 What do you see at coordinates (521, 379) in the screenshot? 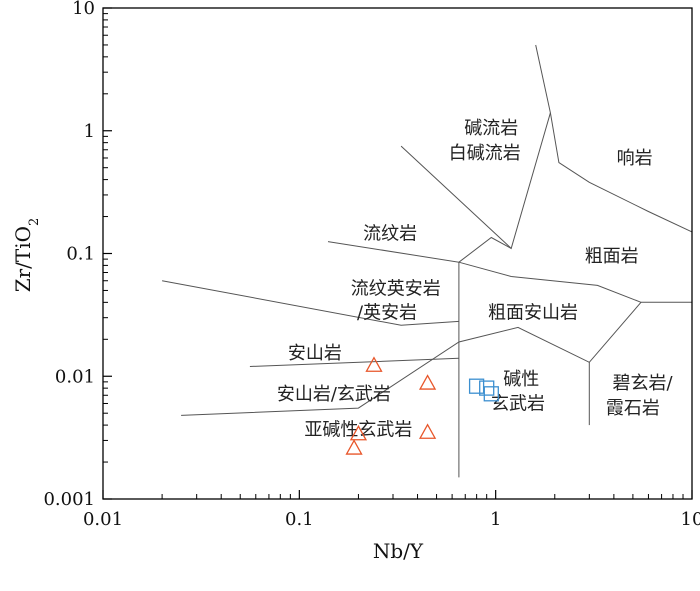
I see `field-label: 碱性` at bounding box center [521, 379].